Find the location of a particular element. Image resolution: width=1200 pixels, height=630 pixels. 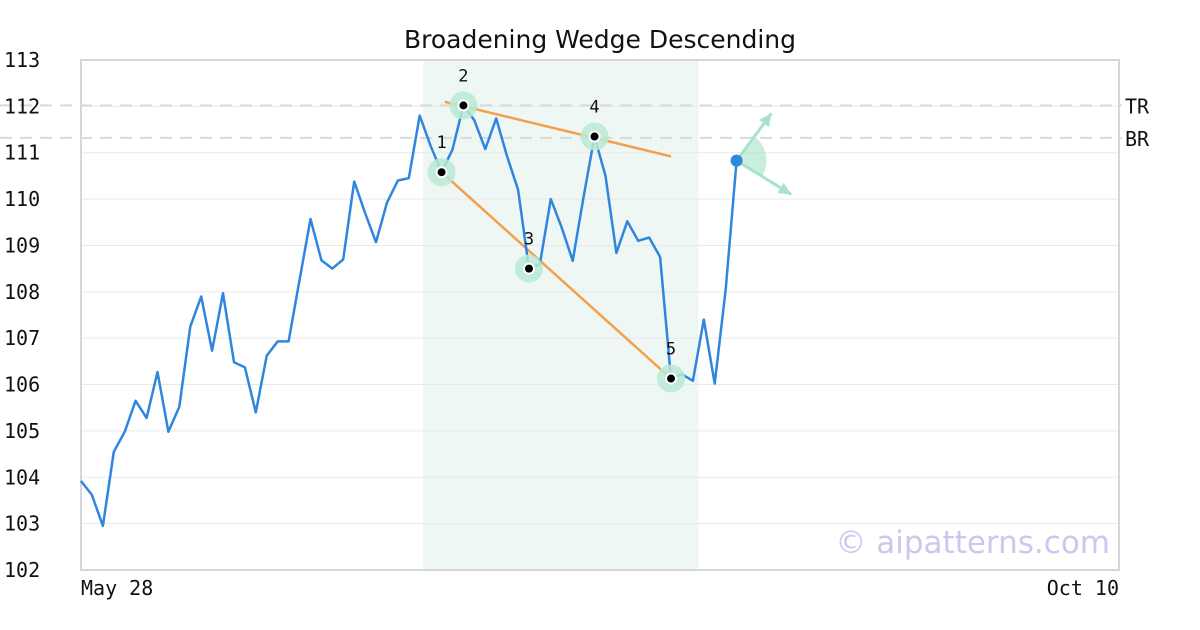

level-label: TR is located at coordinates (1137, 106).